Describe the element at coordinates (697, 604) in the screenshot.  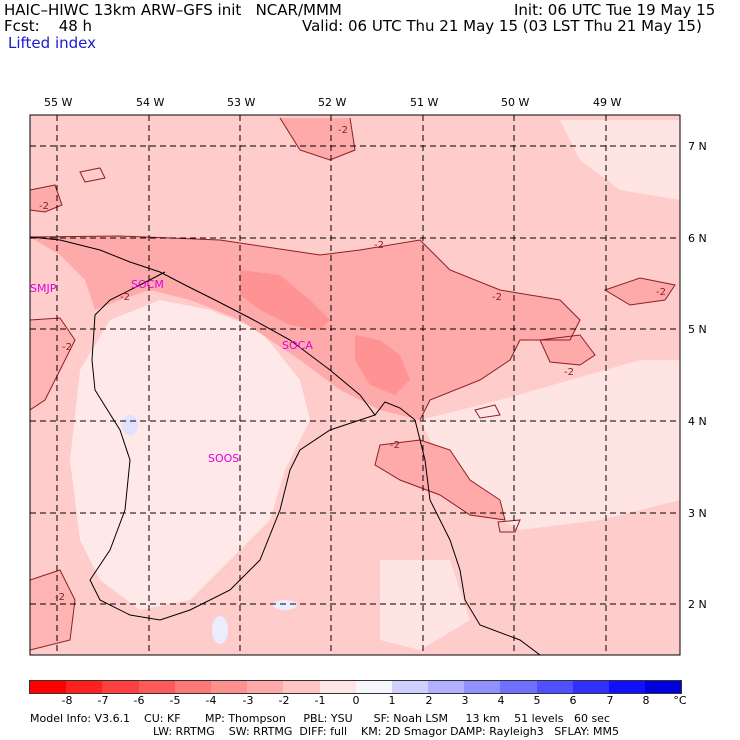
I see `lat-label: 2 N` at that location.